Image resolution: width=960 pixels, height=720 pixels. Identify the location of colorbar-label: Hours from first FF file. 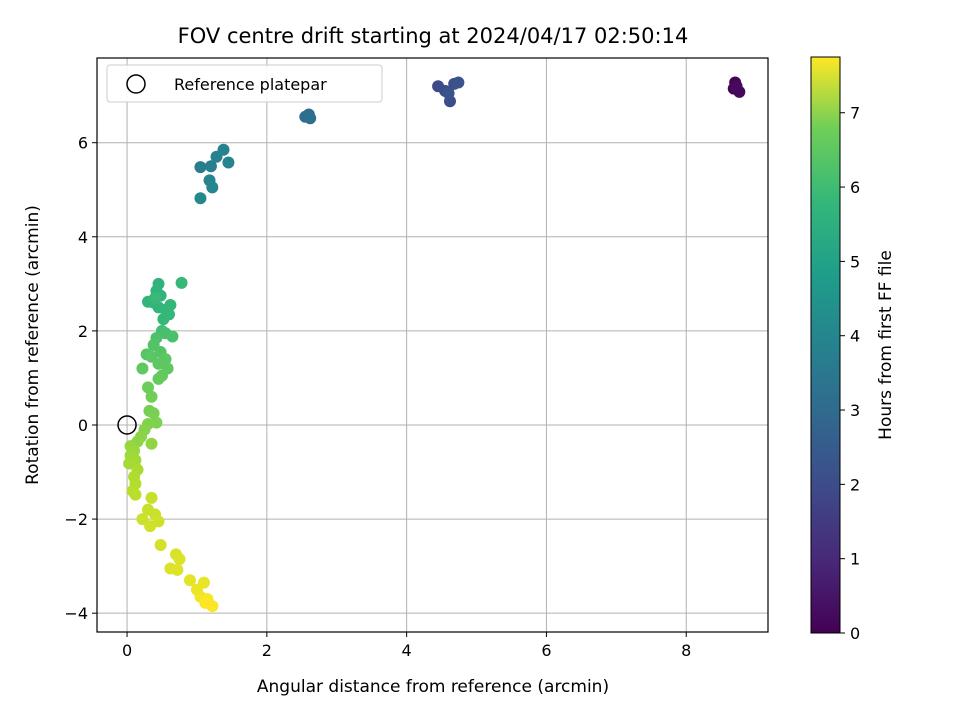
(886, 345).